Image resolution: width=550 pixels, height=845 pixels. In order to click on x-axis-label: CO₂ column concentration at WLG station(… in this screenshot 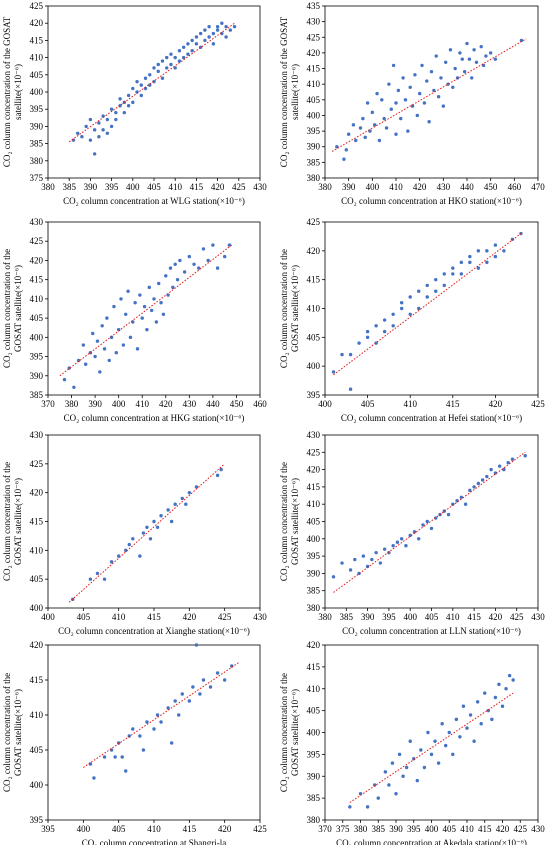, I will do `click(154, 201)`.